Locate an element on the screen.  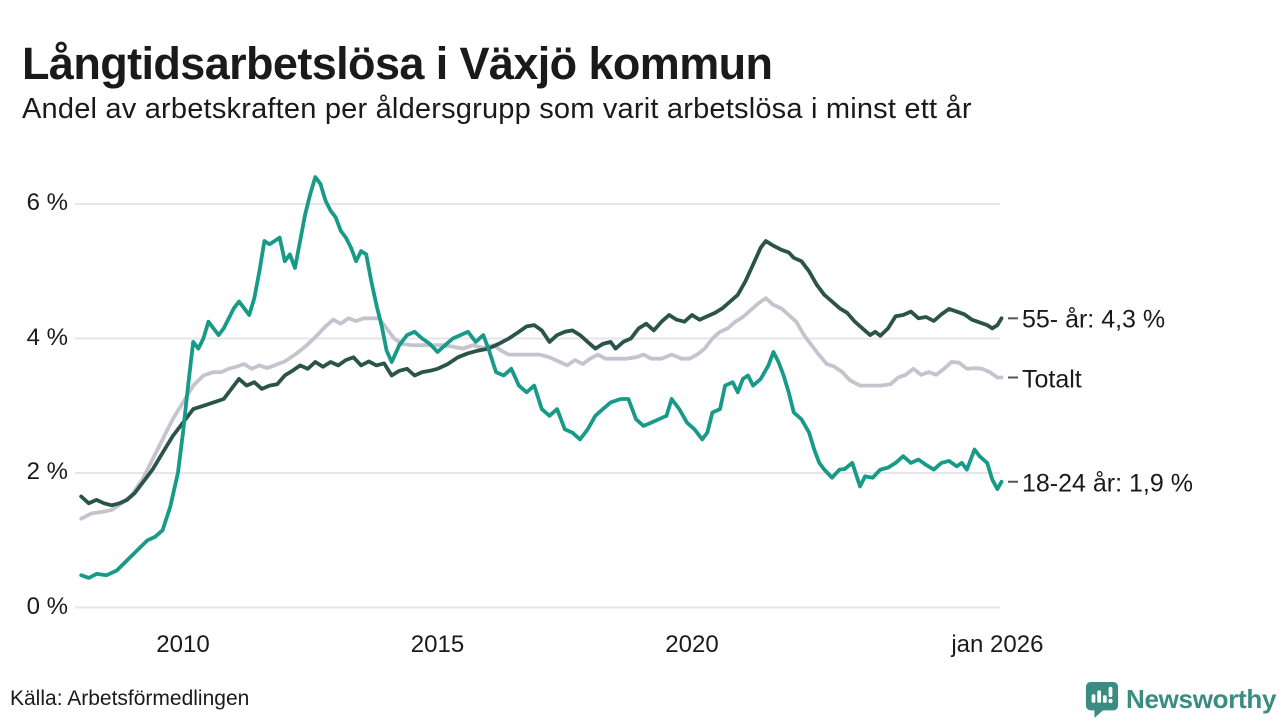
y-tick-label-2: 2 % is located at coordinates (47, 471).